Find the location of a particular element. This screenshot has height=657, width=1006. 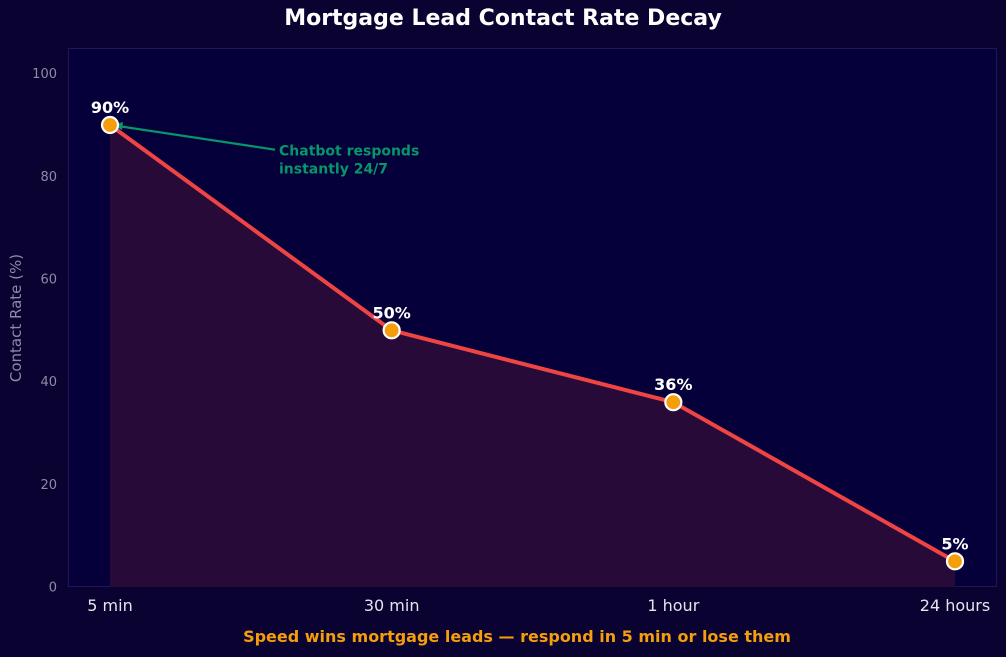

annotation-text: Chatbot responds is located at coordinates (349, 152).